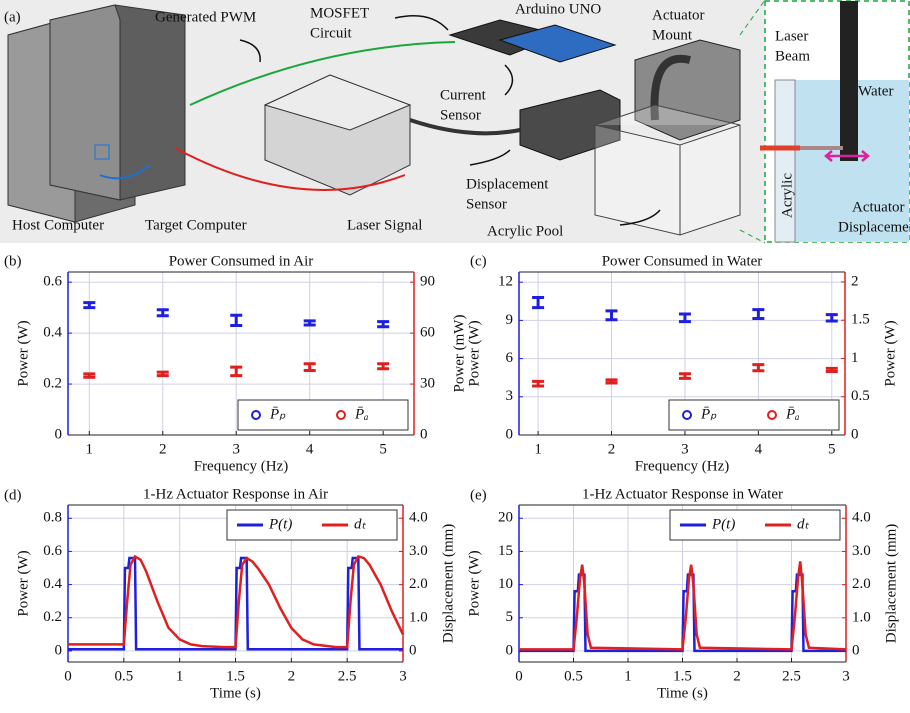  I want to click on y-tick-label: 12, so click(505, 282).